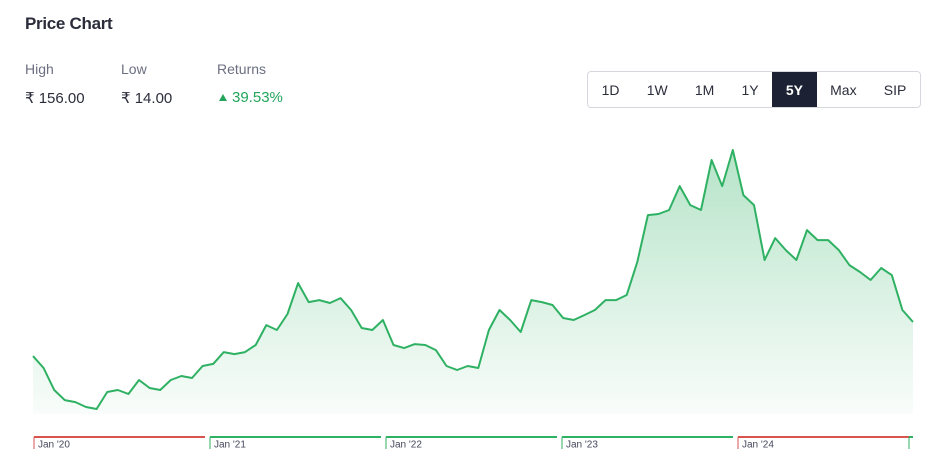 Image resolution: width=938 pixels, height=465 pixels. What do you see at coordinates (406, 445) in the screenshot?
I see `x-label: Jan '22` at bounding box center [406, 445].